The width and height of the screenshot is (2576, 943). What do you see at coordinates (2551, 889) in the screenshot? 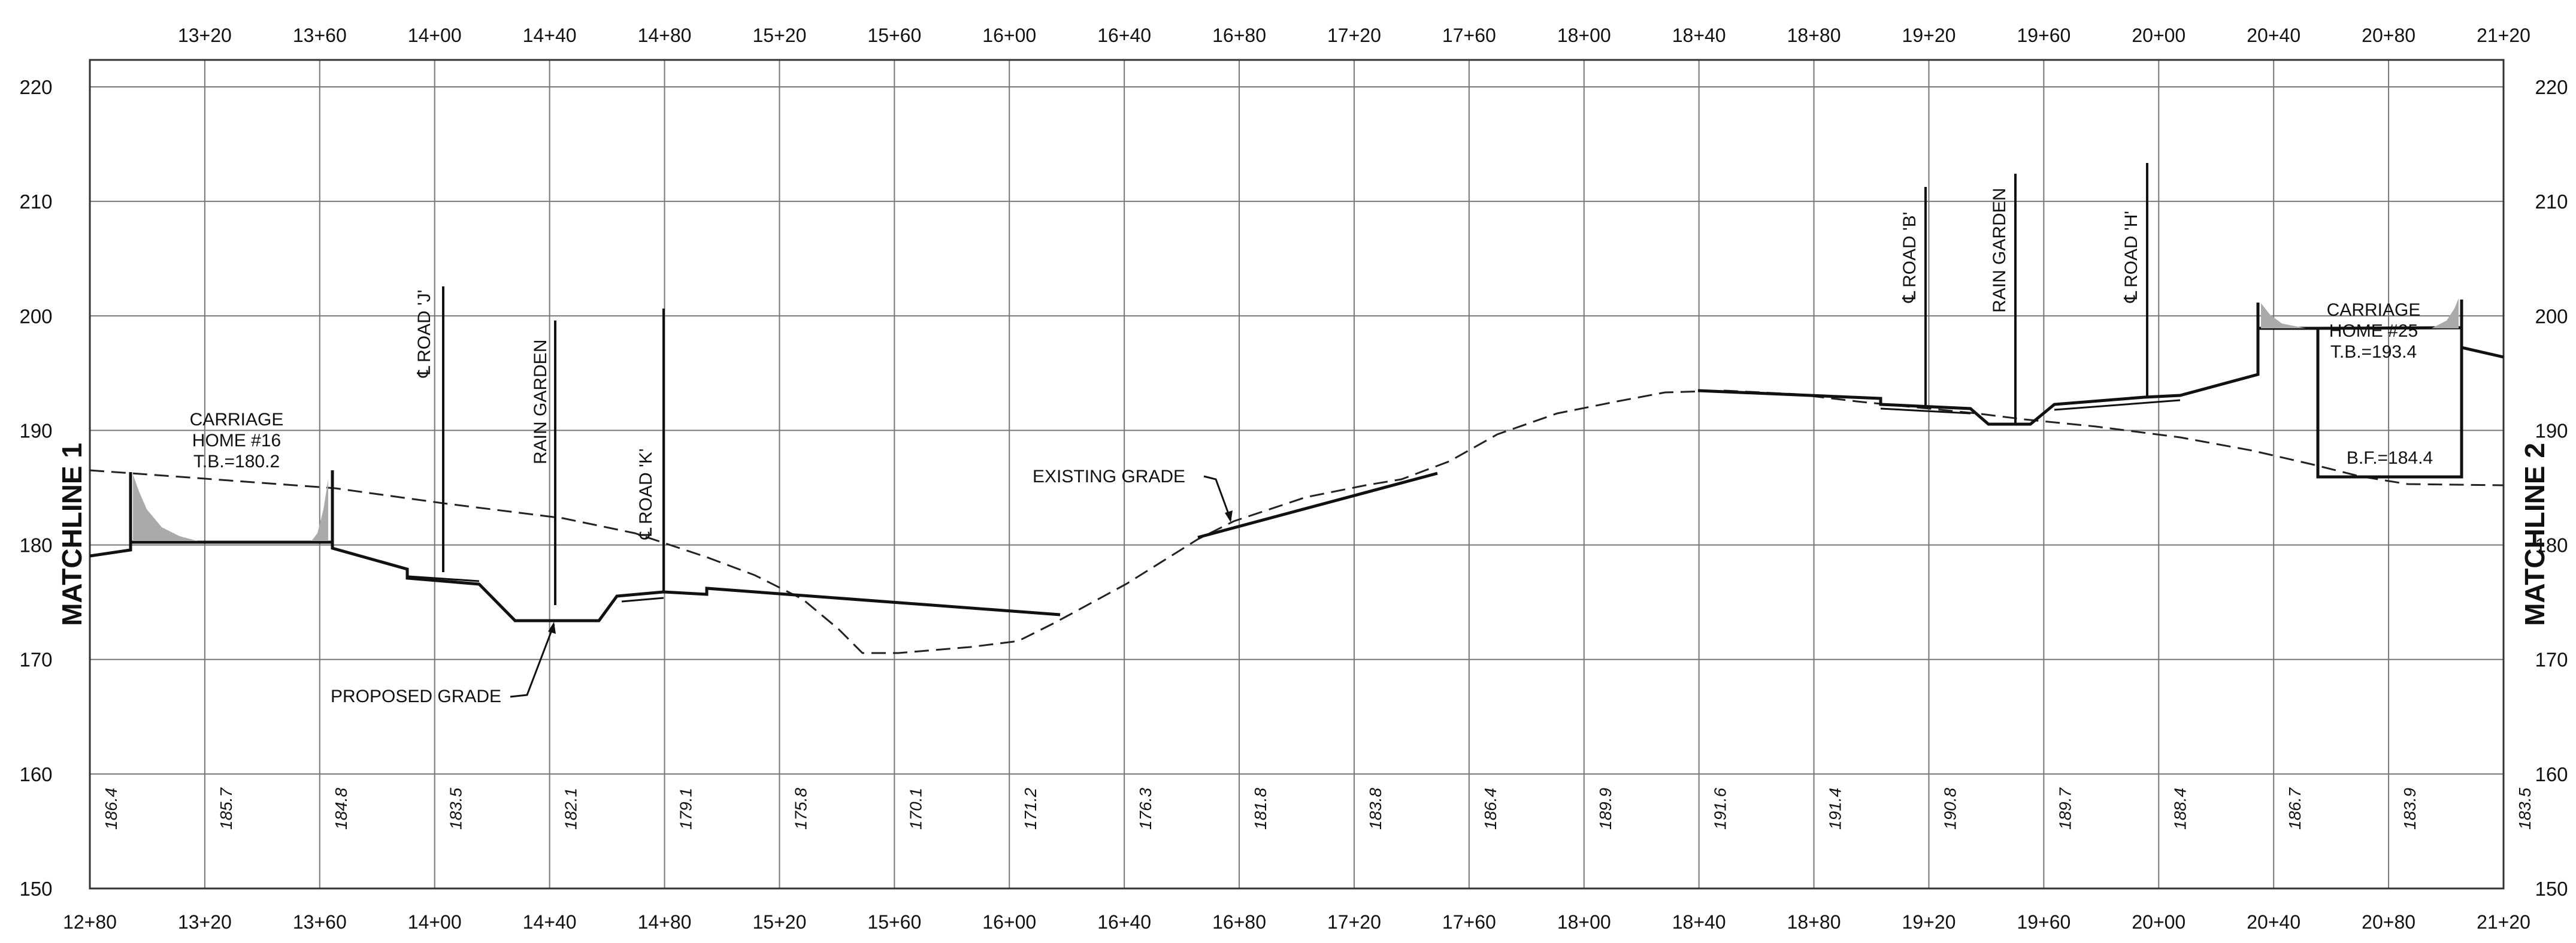
I see `right-elevation-label: 150` at bounding box center [2551, 889].